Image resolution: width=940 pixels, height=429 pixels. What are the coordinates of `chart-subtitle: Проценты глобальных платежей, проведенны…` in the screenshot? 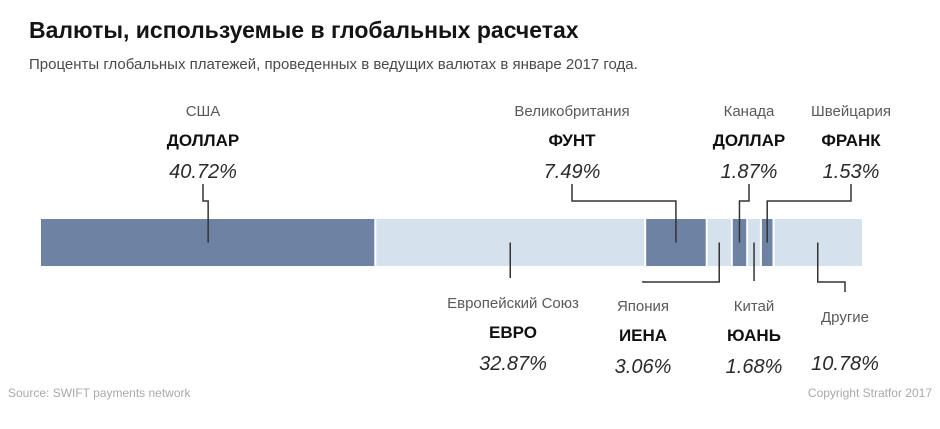 It's located at (333, 64).